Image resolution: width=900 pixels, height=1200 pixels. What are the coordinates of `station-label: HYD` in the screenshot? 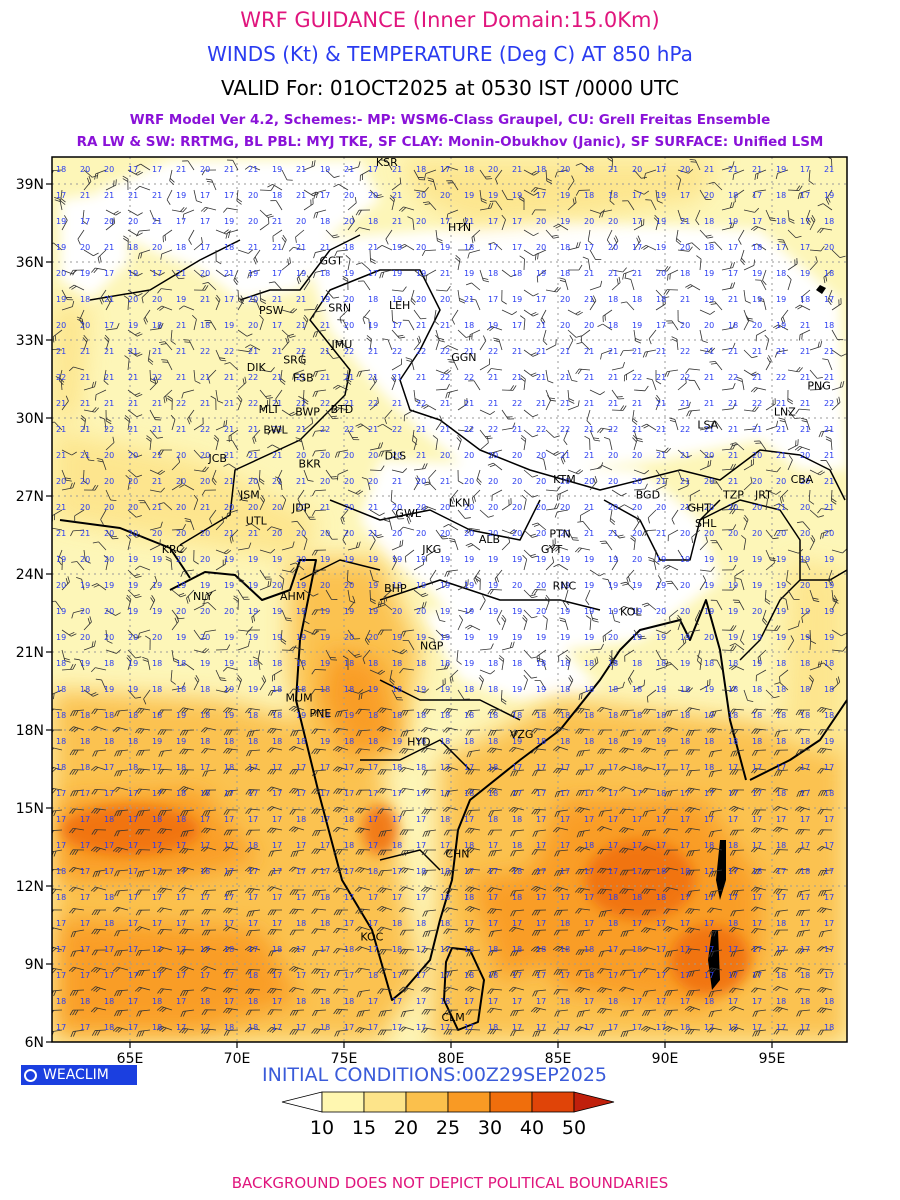 It's located at (418, 742).